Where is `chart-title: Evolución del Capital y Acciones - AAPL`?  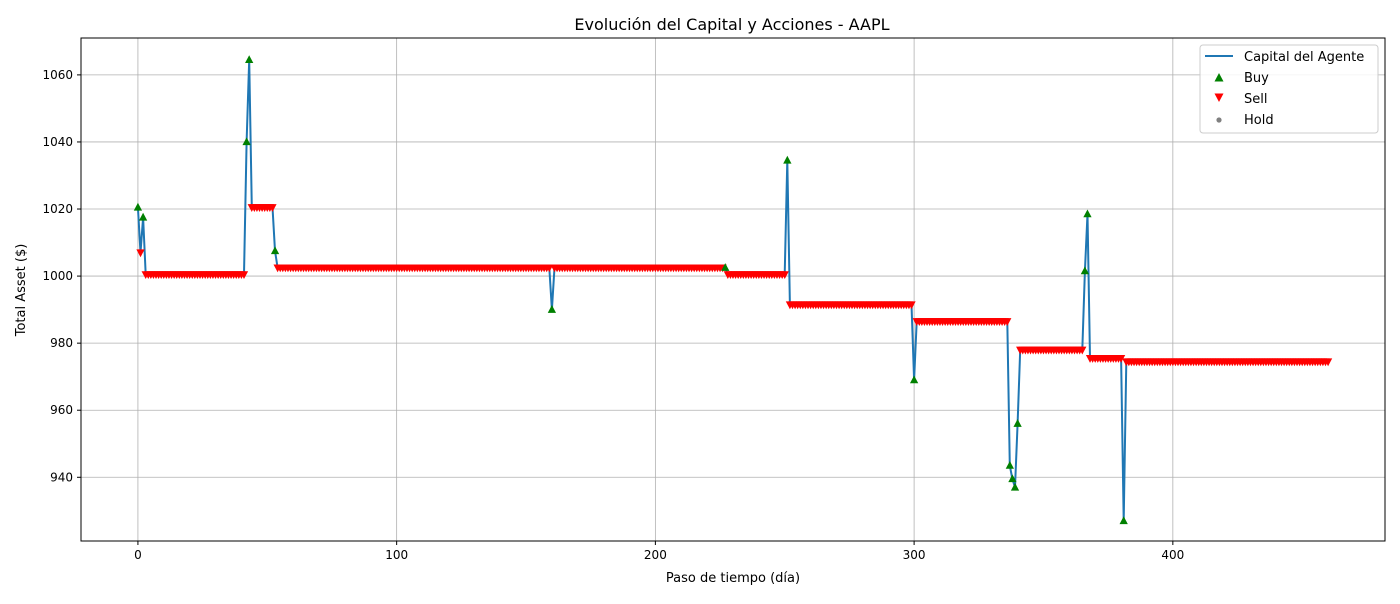 chart-title: Evolución del Capital y Acciones - AAPL is located at coordinates (731, 24).